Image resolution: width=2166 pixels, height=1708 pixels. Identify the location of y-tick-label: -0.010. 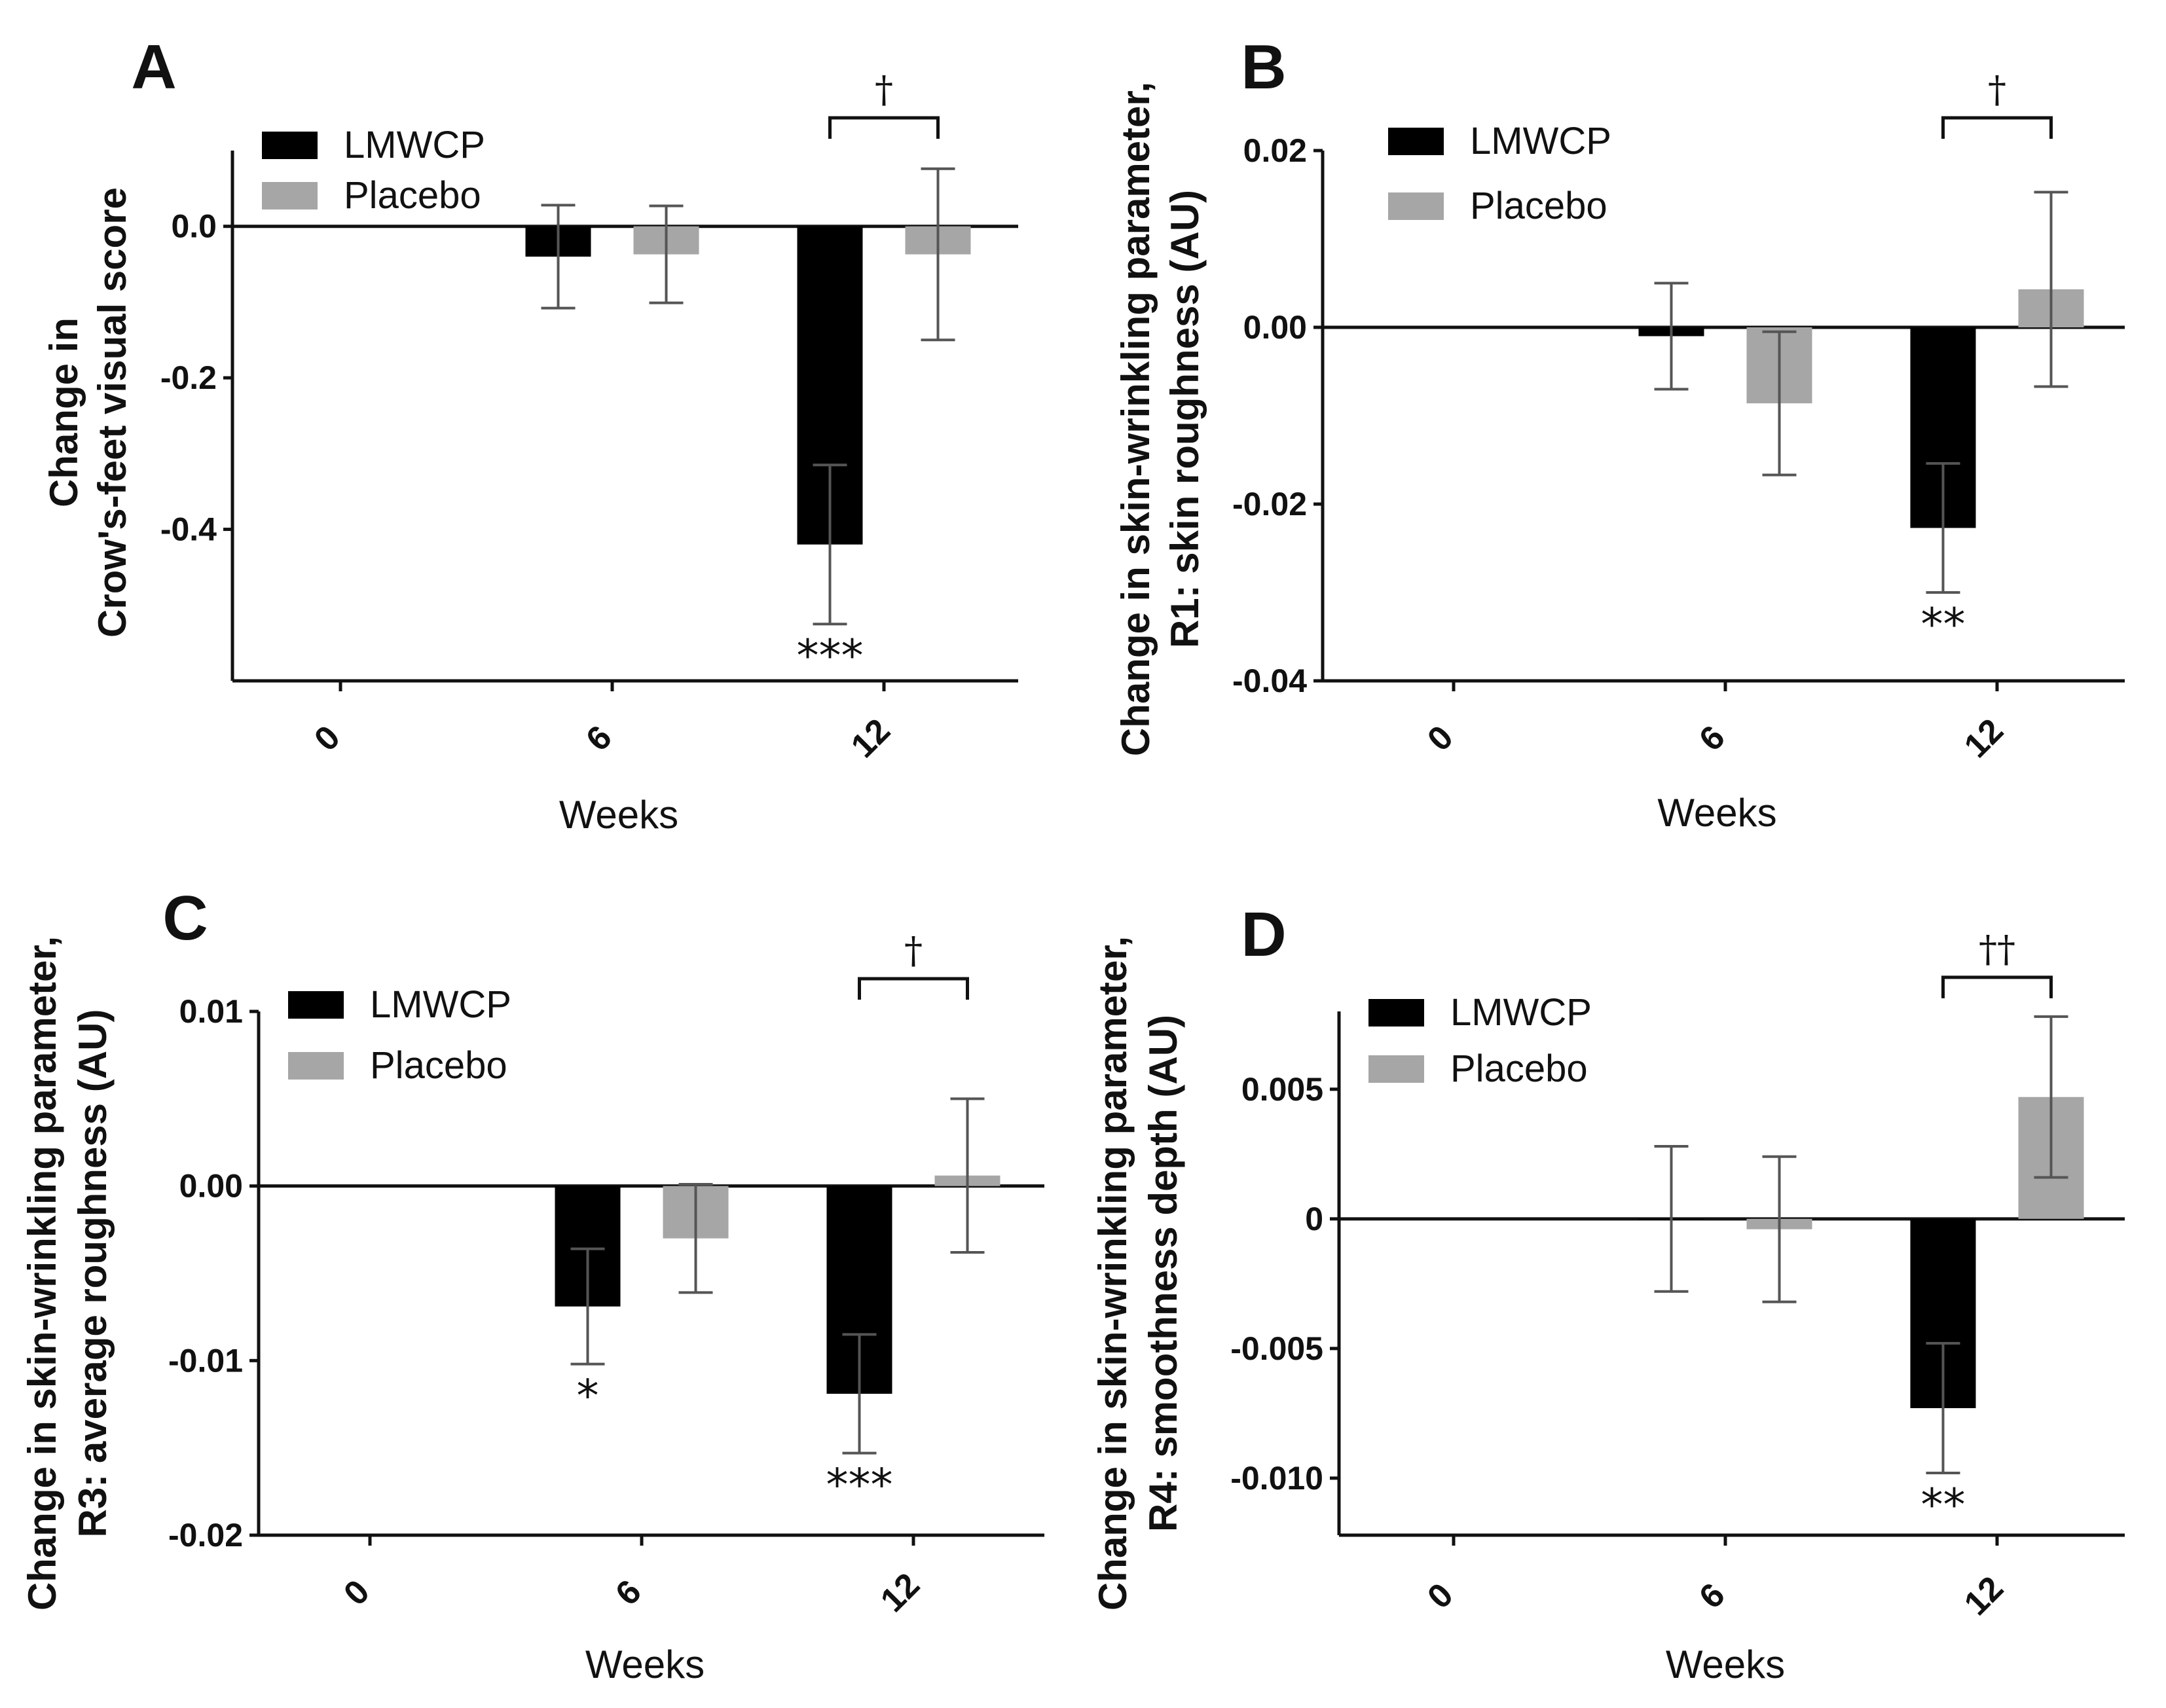
(1276, 1478).